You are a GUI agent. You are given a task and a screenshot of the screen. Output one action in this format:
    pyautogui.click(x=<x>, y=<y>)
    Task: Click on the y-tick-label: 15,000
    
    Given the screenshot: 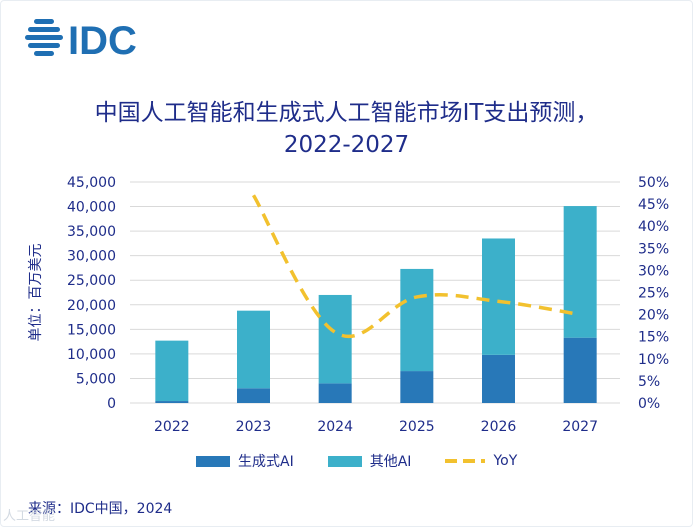 What is the action you would take?
    pyautogui.click(x=91, y=330)
    